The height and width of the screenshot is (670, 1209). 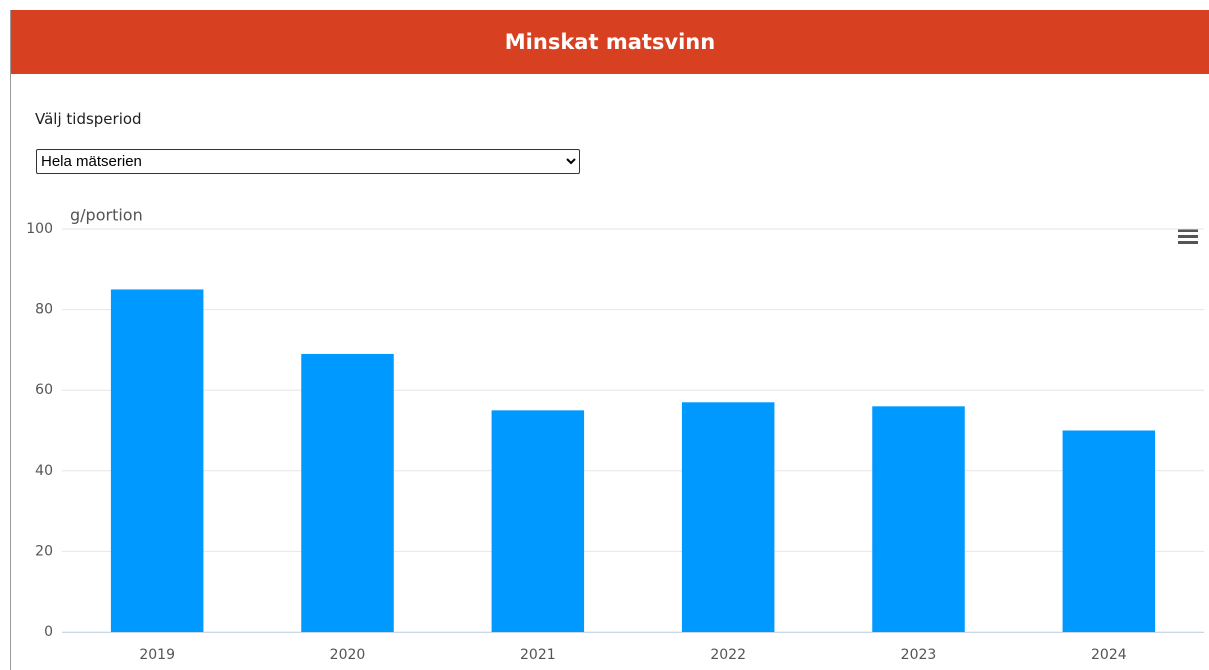 I want to click on x-tick-label: 2020, so click(x=348, y=655).